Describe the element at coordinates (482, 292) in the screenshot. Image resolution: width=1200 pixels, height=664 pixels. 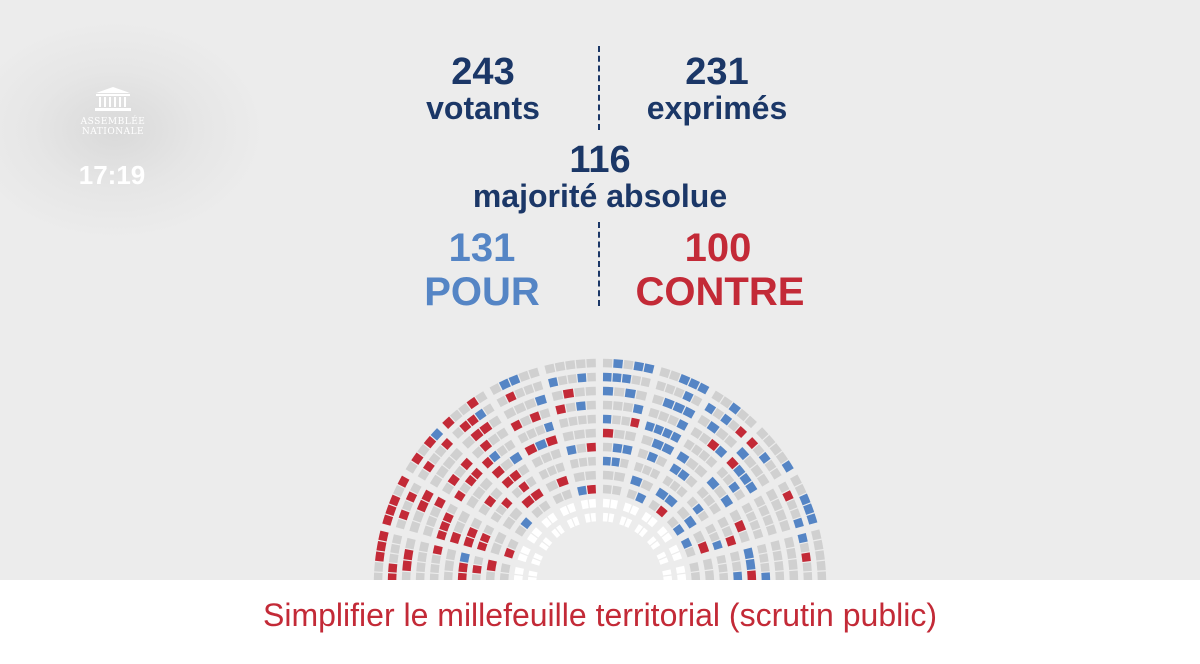
I see `pour-label: POUR` at that location.